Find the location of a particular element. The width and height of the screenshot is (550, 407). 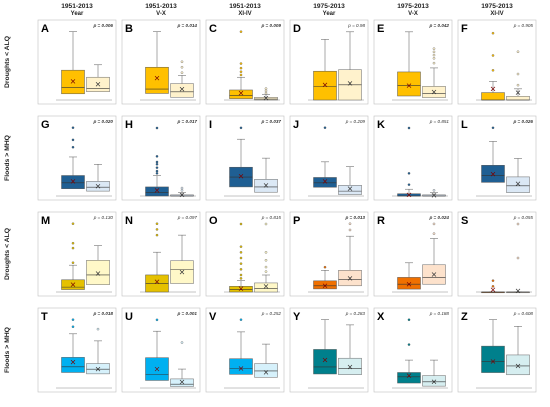

panel-letter-L: L is located at coordinates (464, 125).